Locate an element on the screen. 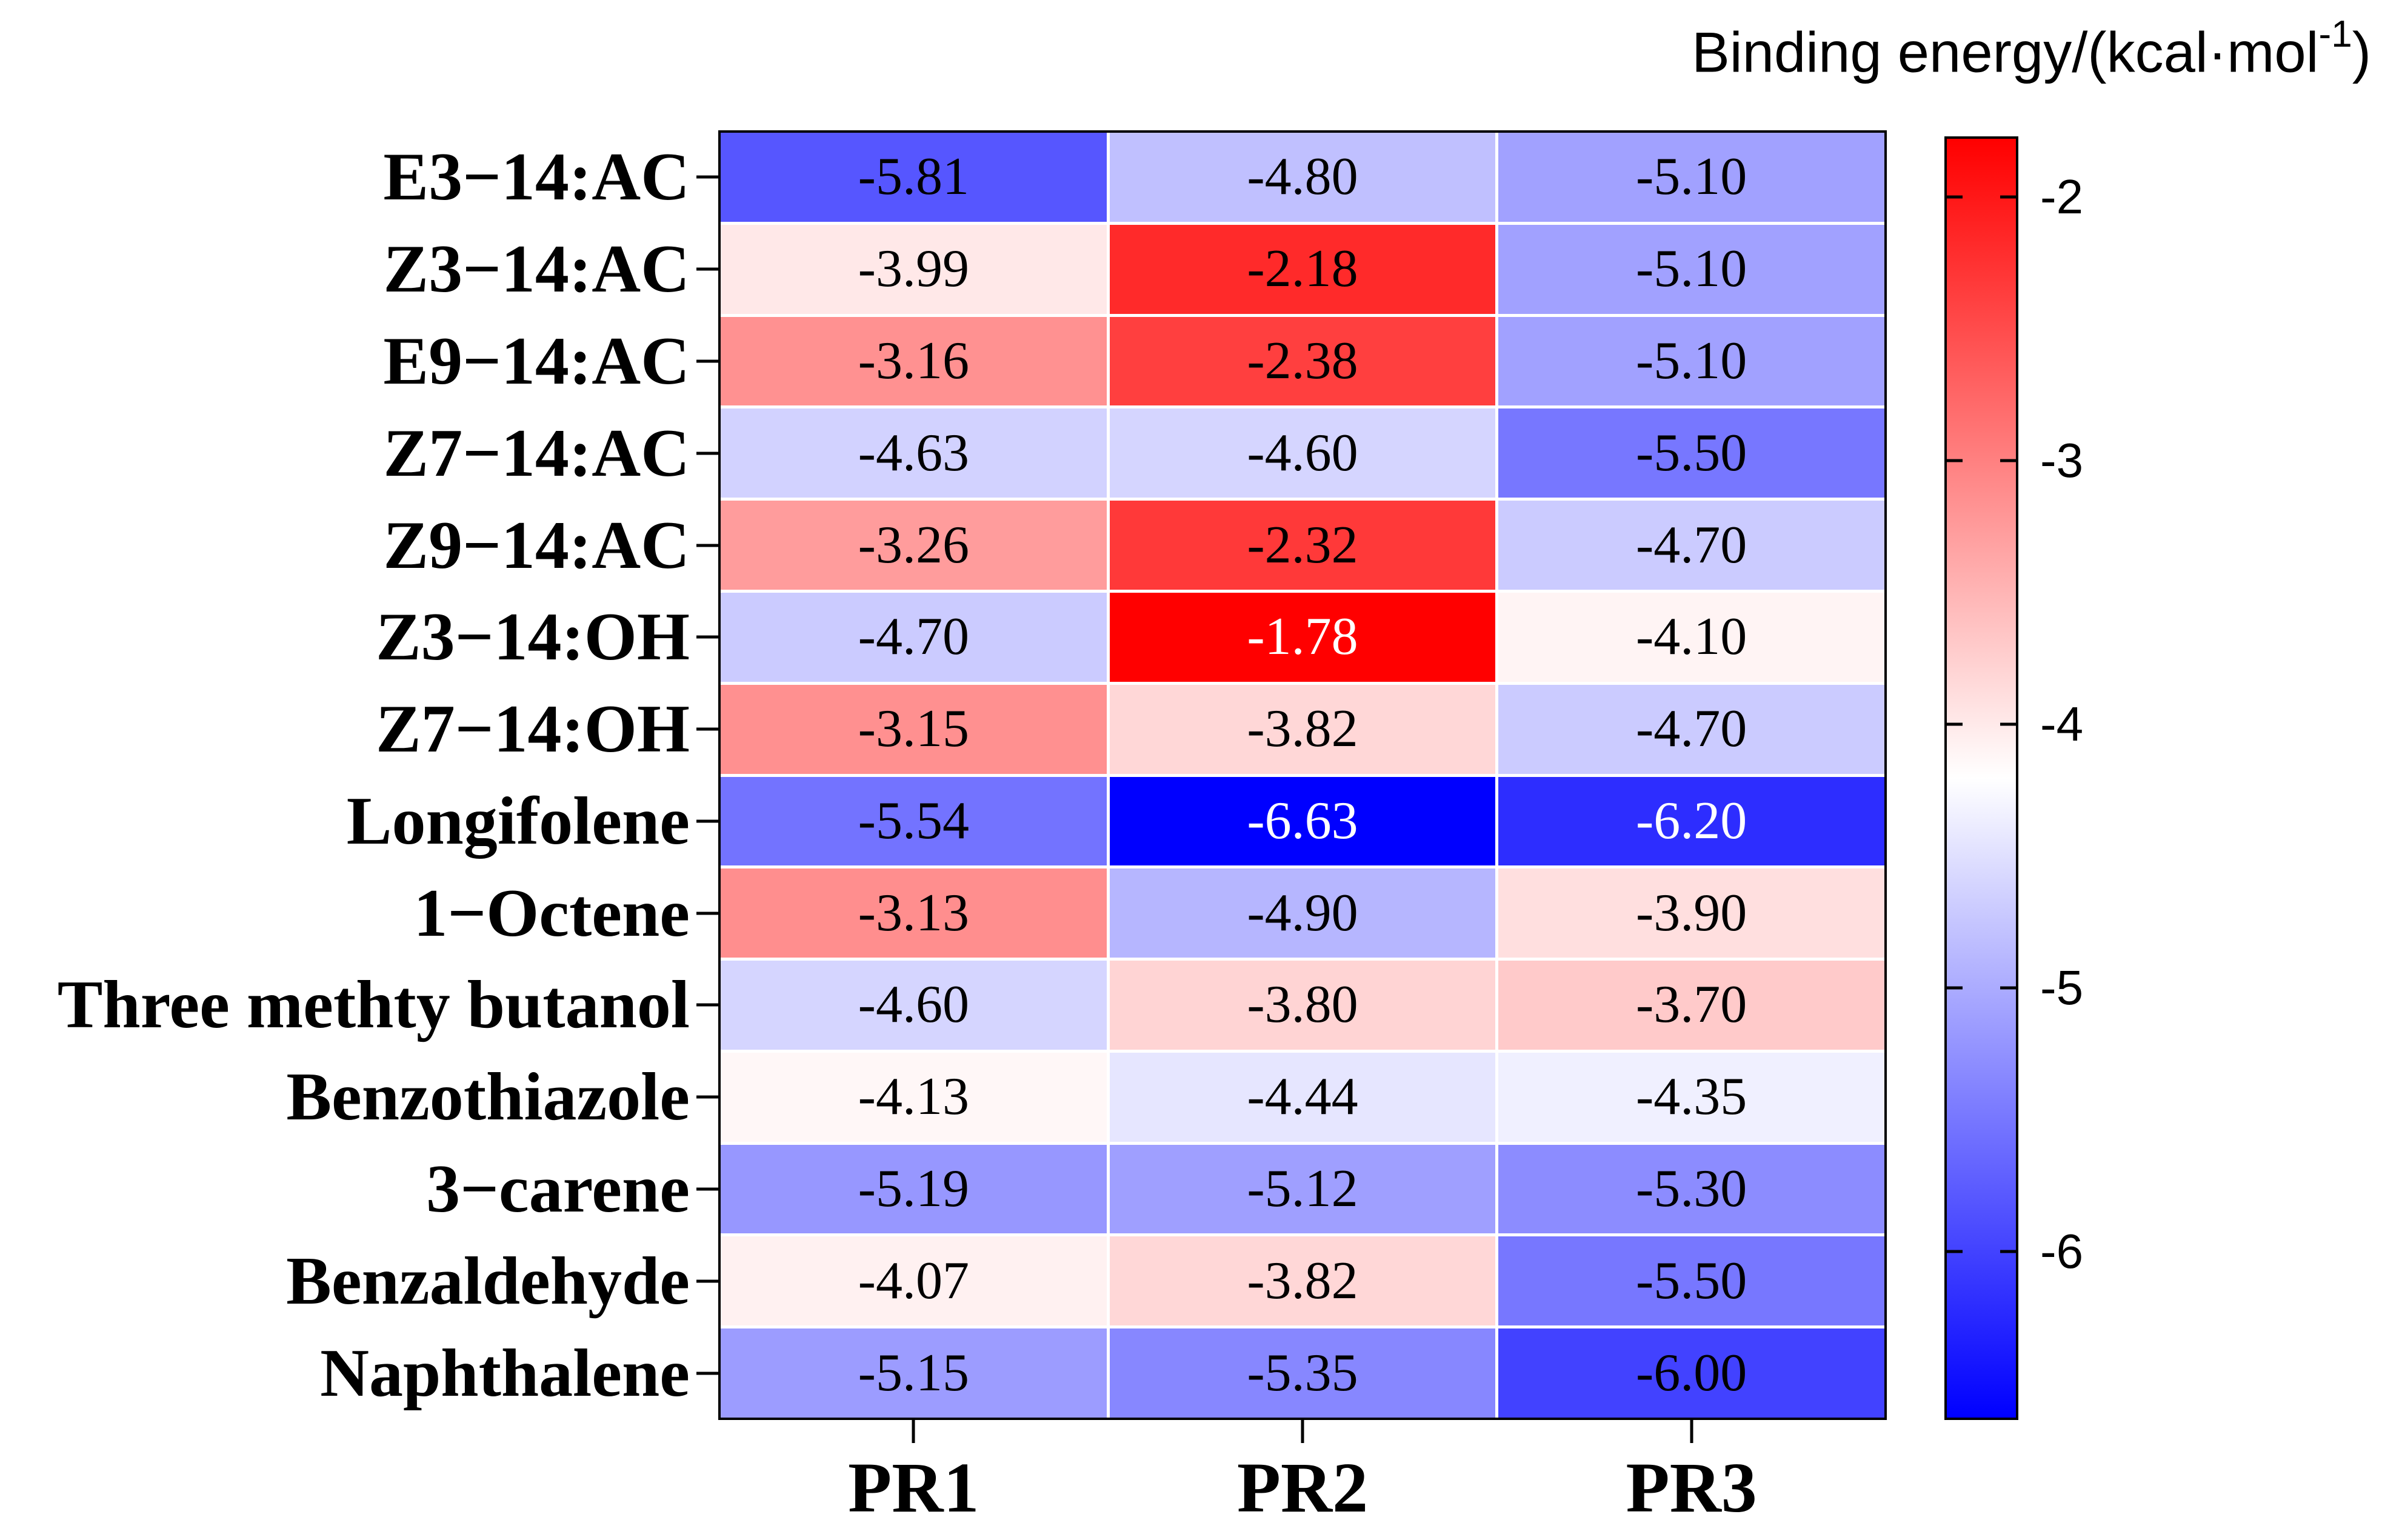 This screenshot has height=1540, width=2382. x-tick-label: PR2 is located at coordinates (1302, 1487).